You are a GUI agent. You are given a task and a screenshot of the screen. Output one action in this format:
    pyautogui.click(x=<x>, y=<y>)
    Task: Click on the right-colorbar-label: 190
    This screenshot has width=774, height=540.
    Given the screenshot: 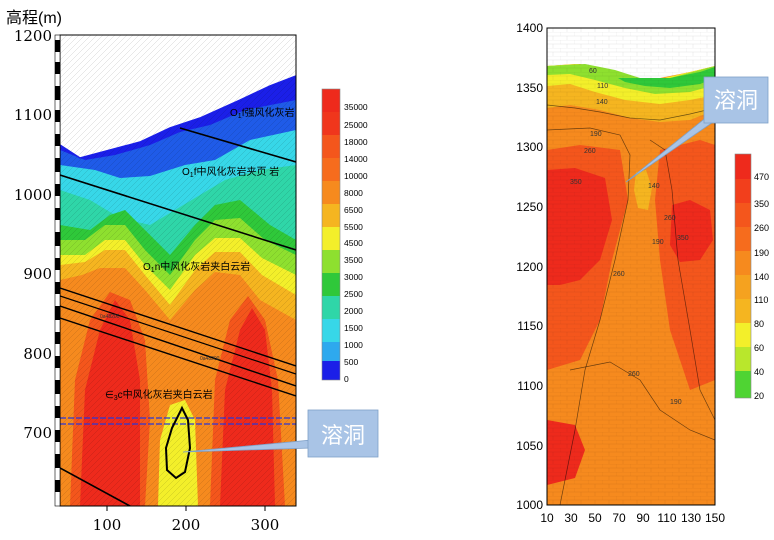 What is the action you would take?
    pyautogui.click(x=761, y=253)
    